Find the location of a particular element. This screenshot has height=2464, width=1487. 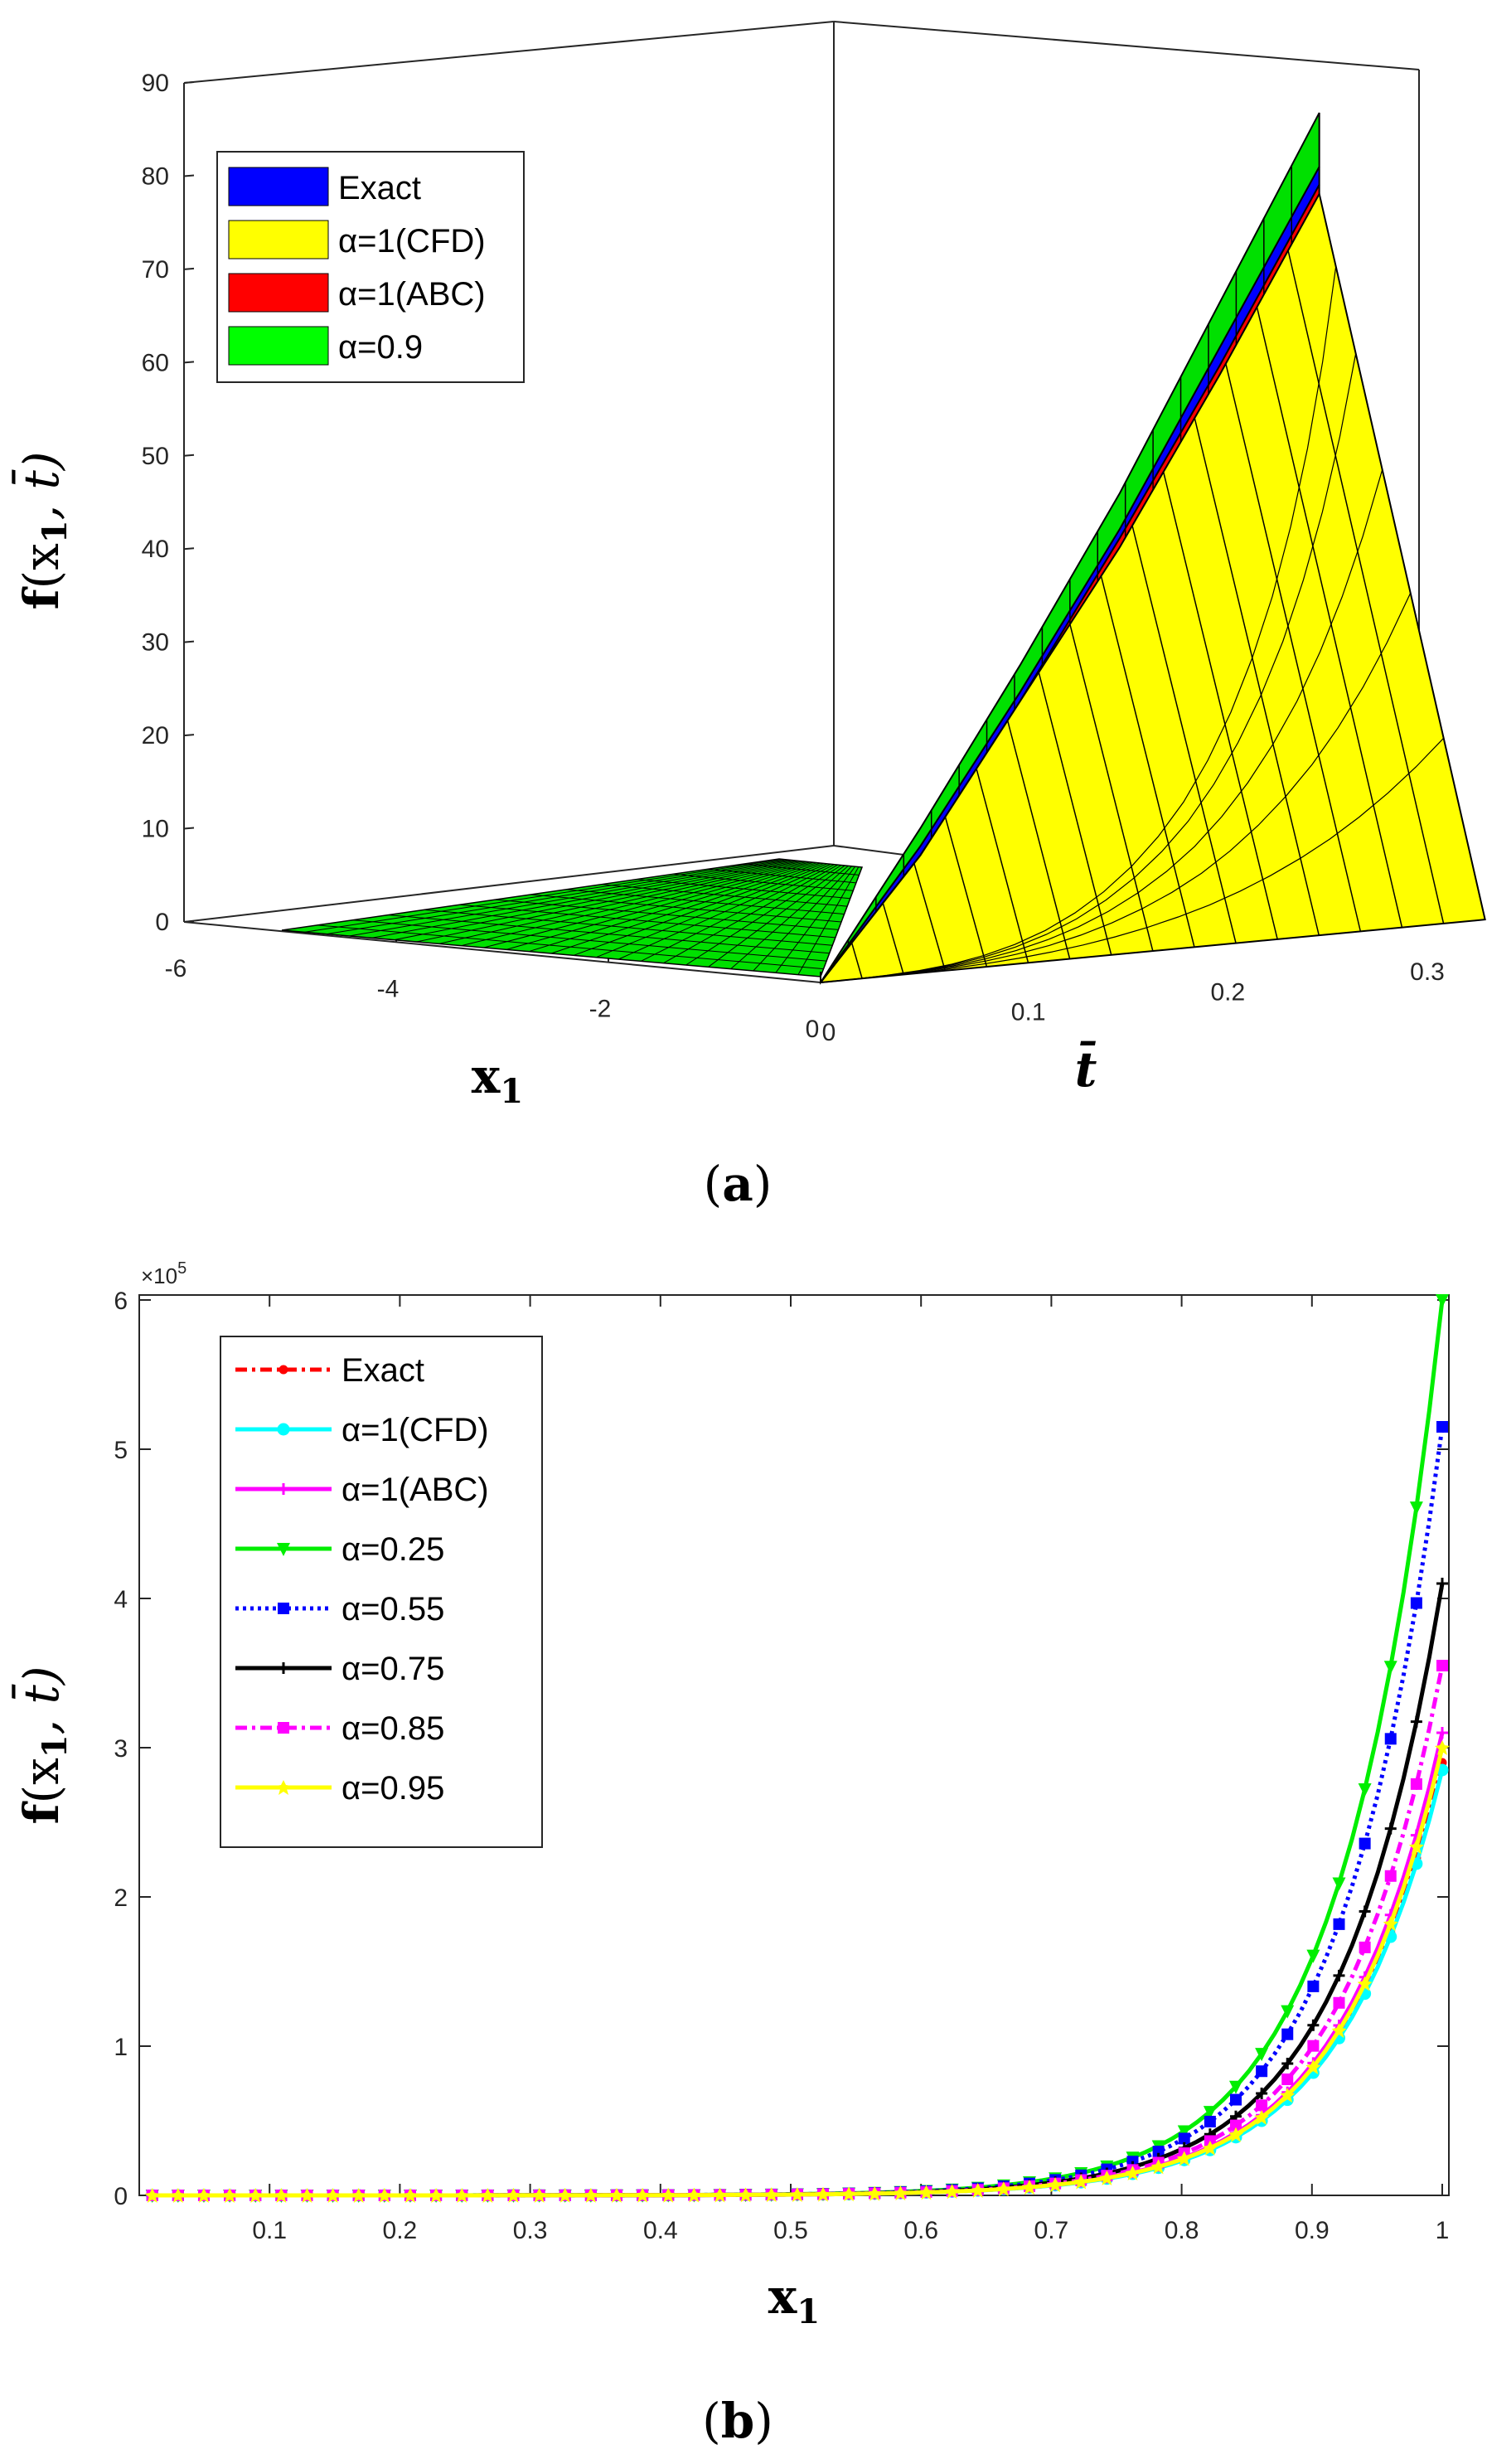

x-tick-label: 0.6 is located at coordinates (920, 2231).